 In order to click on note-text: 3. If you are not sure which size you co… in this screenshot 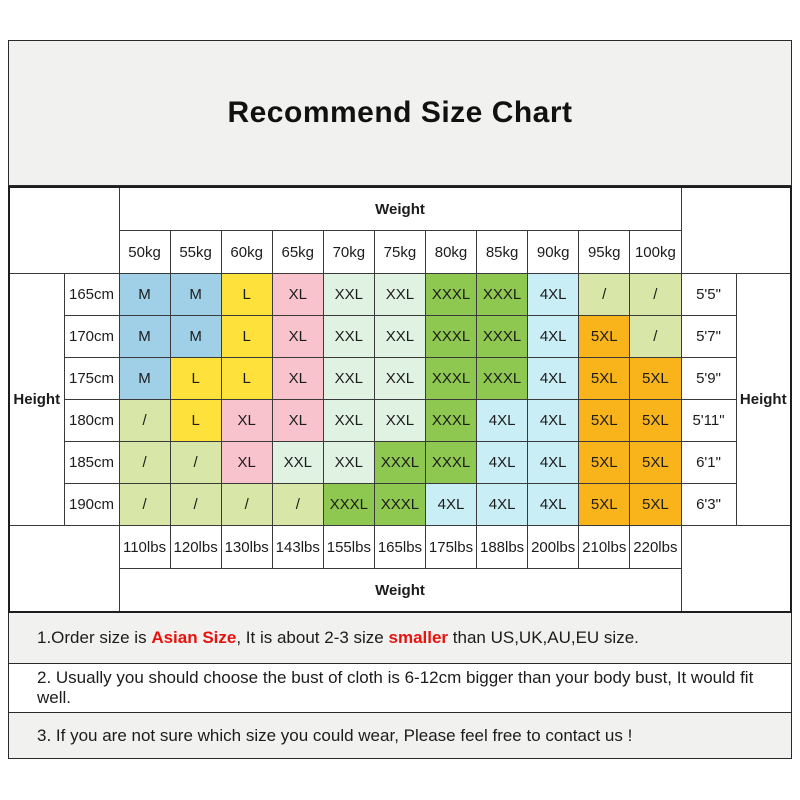, I will do `click(334, 736)`.